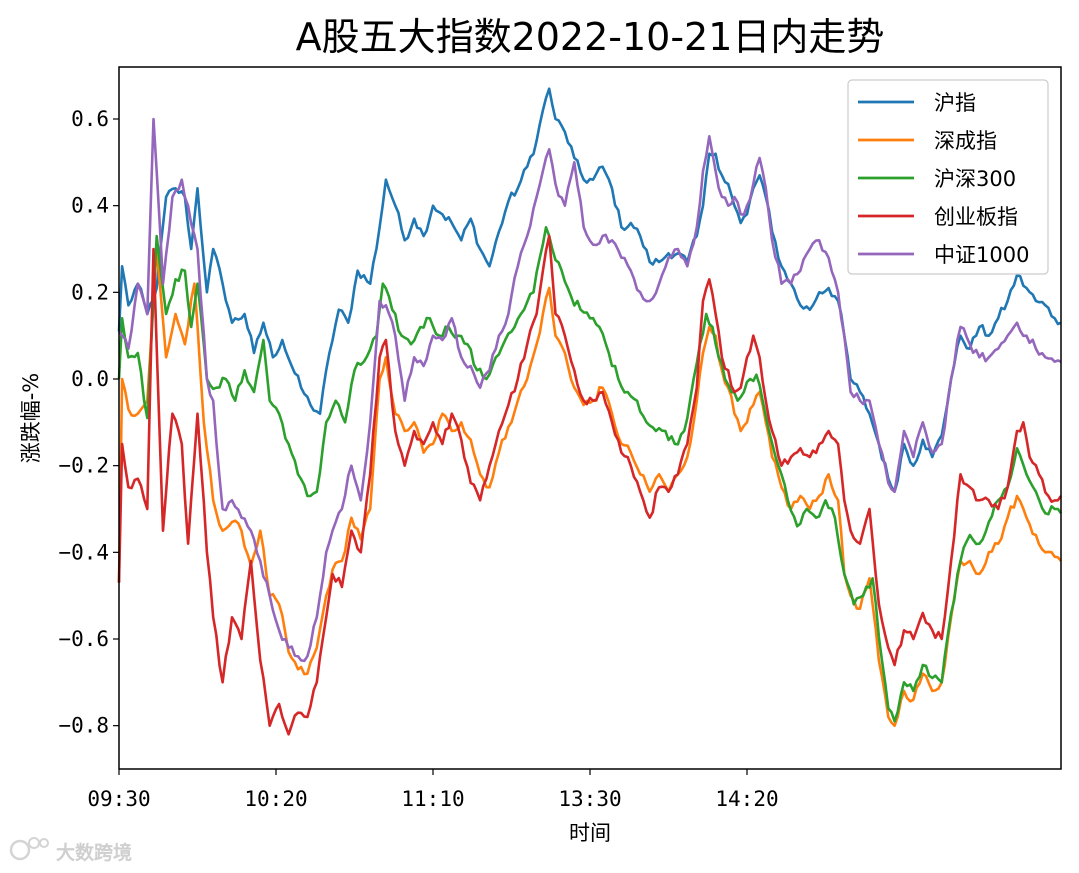 This screenshot has width=1079, height=873. What do you see at coordinates (94, 852) in the screenshot?
I see `watermark-text: 大数跨境` at bounding box center [94, 852].